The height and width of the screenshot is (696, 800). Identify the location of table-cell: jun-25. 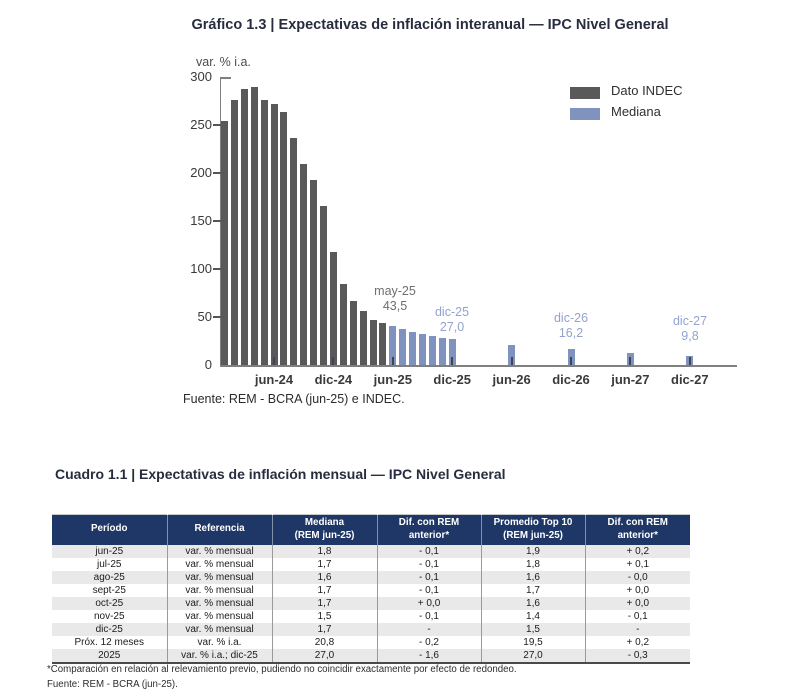
(109, 551).